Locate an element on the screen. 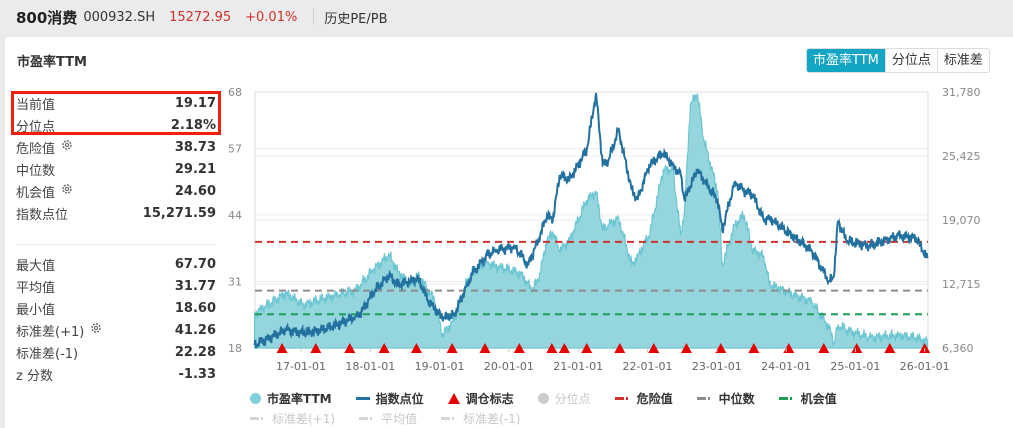 The width and height of the screenshot is (1013, 428). tab-percentile: 分位点 is located at coordinates (910, 60).